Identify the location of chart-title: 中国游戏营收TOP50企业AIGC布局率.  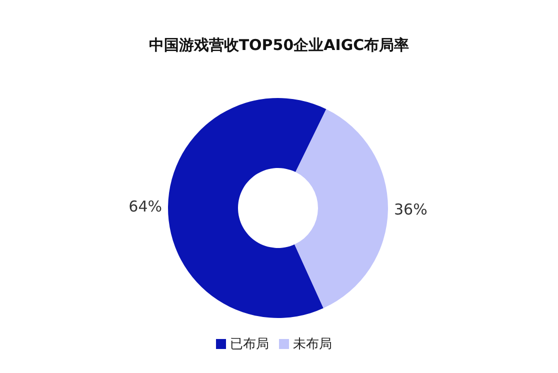
(279, 45).